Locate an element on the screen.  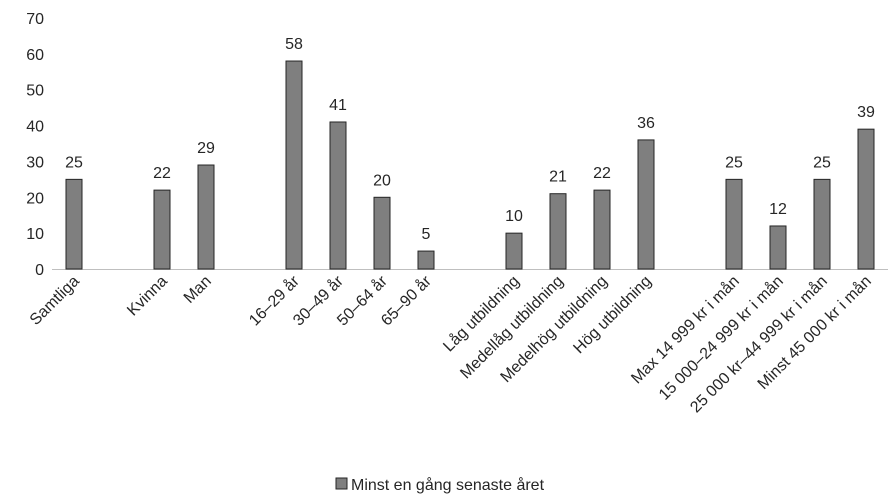
category-label: Man is located at coordinates (198, 290).